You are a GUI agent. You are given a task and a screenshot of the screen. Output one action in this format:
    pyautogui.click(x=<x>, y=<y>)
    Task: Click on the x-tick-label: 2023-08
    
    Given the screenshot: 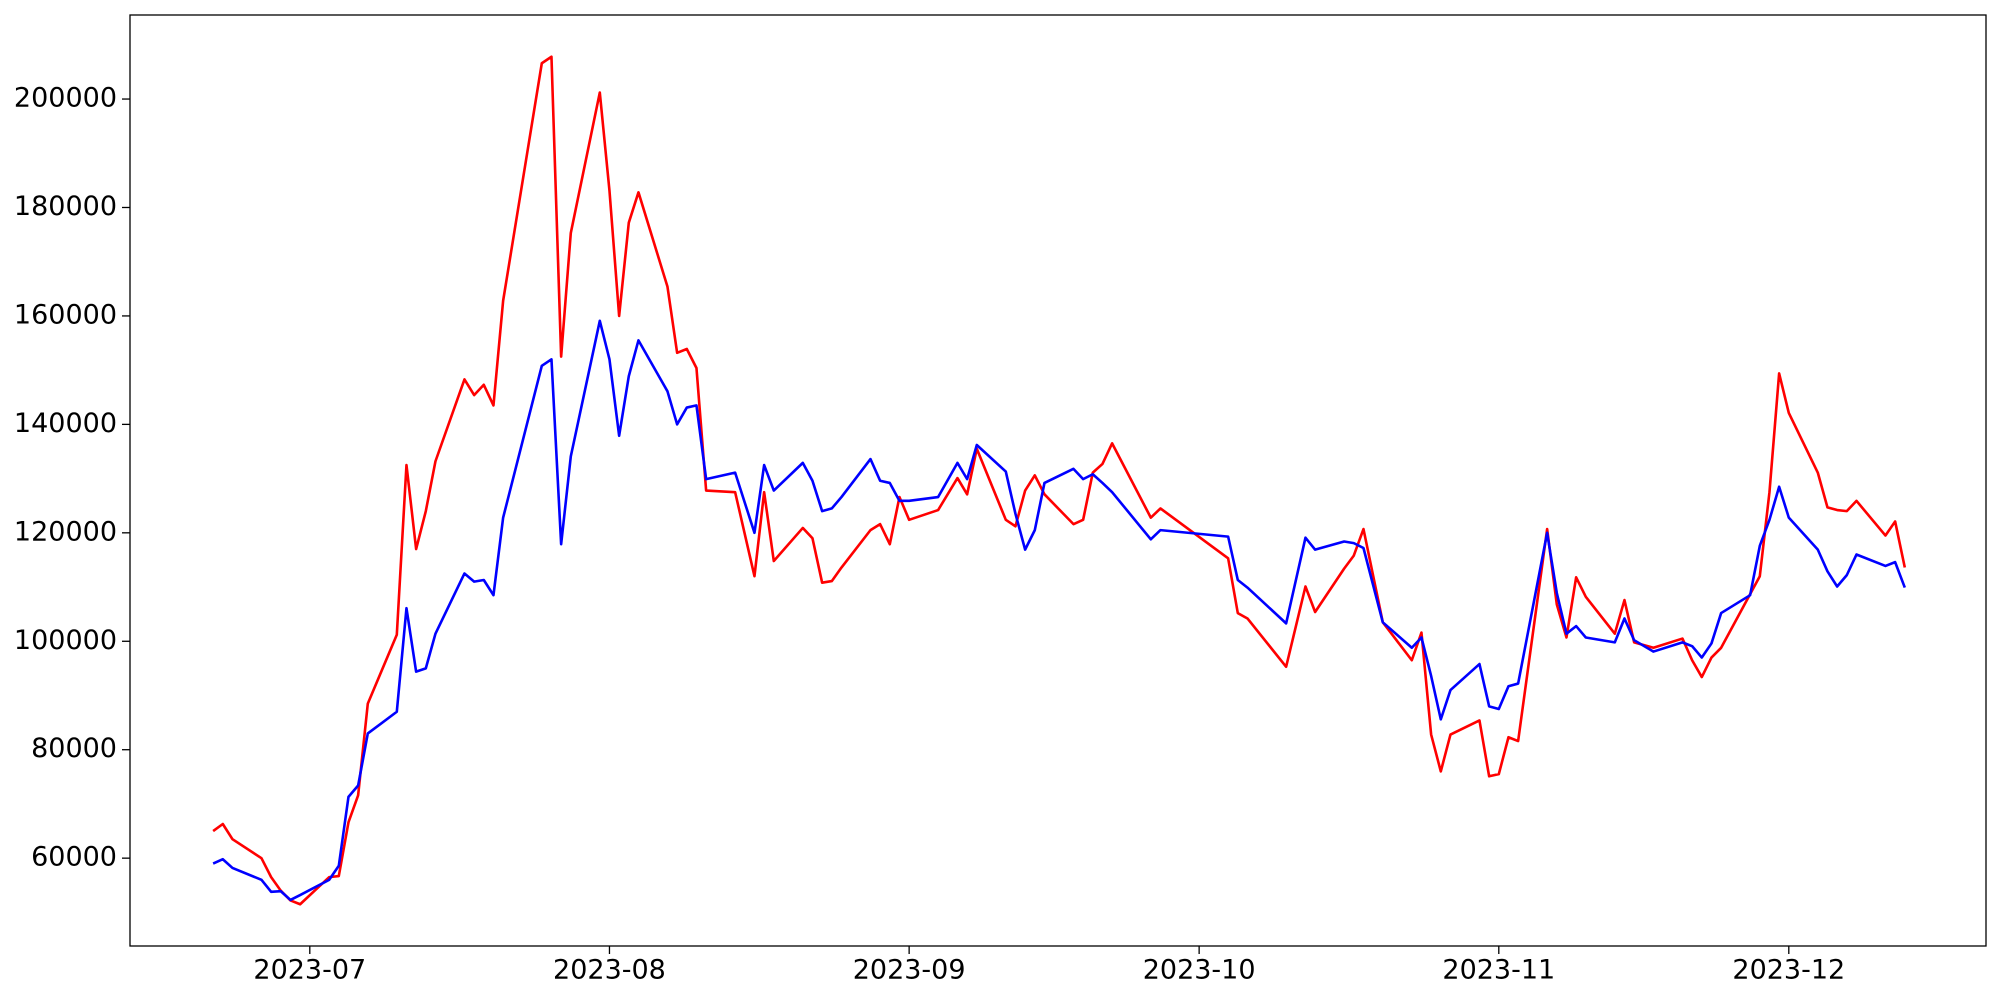 What is the action you would take?
    pyautogui.click(x=609, y=970)
    